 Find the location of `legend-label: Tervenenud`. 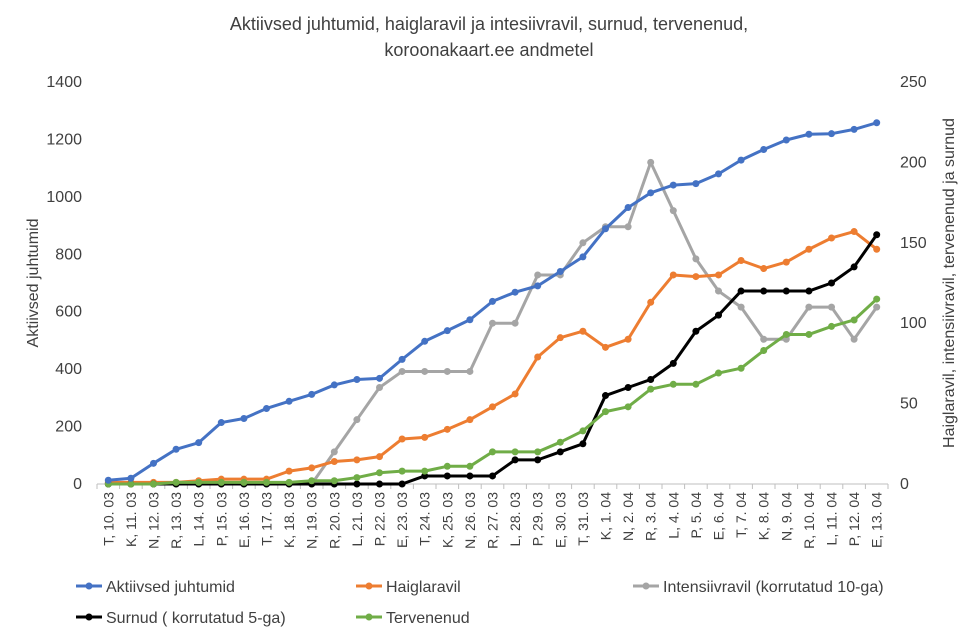

legend-label: Tervenenud is located at coordinates (428, 618).